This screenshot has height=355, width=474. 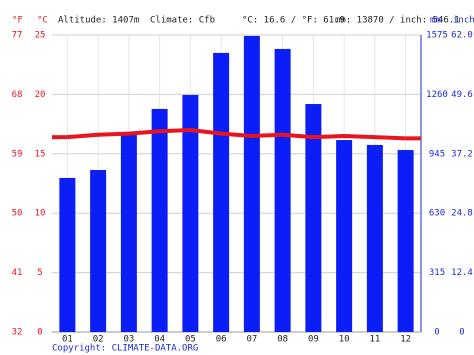 What do you see at coordinates (344, 340) in the screenshot?
I see `x-tick-label: 10` at bounding box center [344, 340].